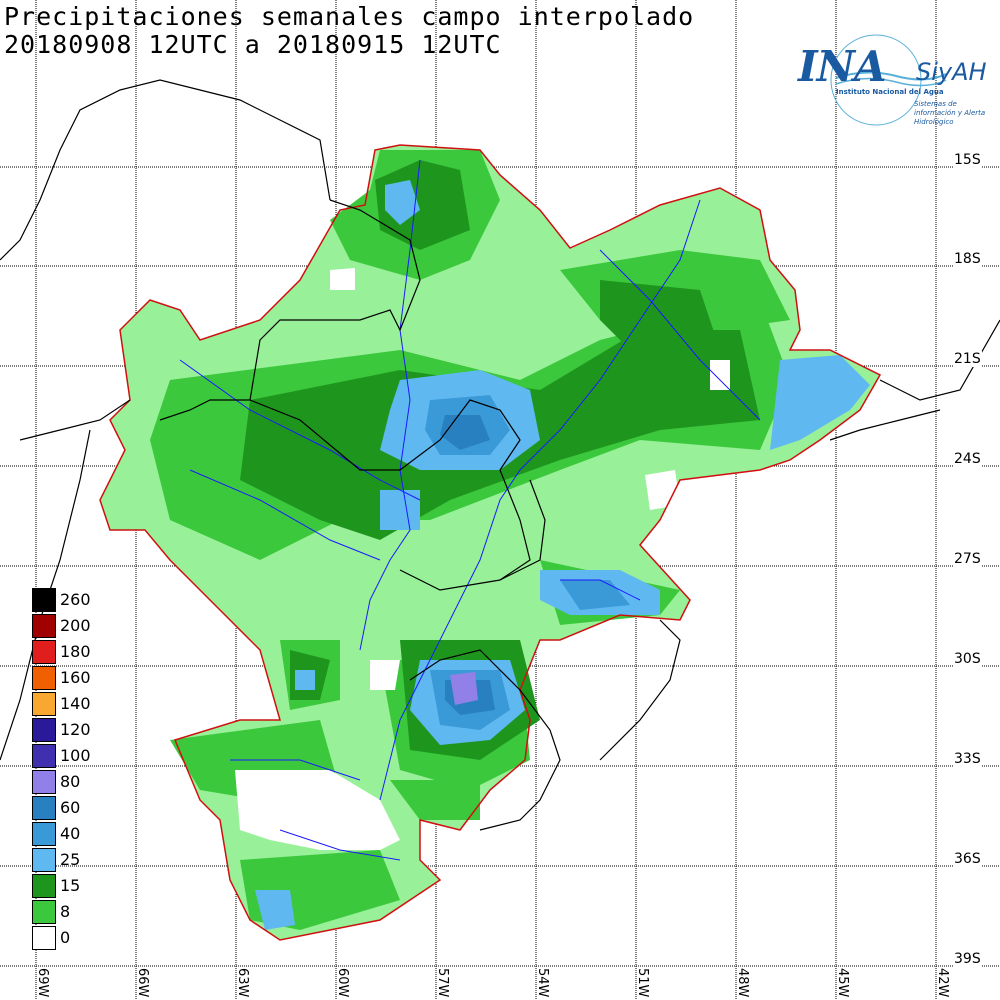 This screenshot has width=1000, height=1000. I want to click on legend-label: 0, so click(65, 937).